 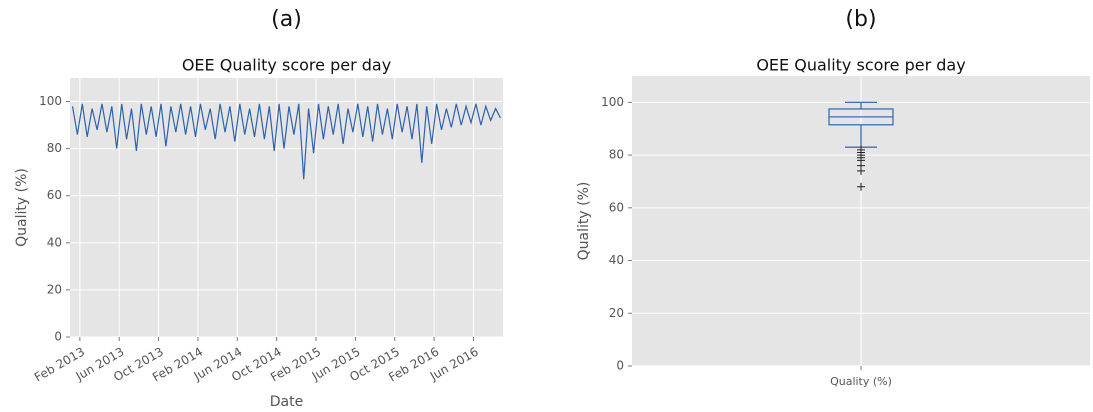 What do you see at coordinates (286, 402) in the screenshot?
I see `x-axis-label: Date` at bounding box center [286, 402].